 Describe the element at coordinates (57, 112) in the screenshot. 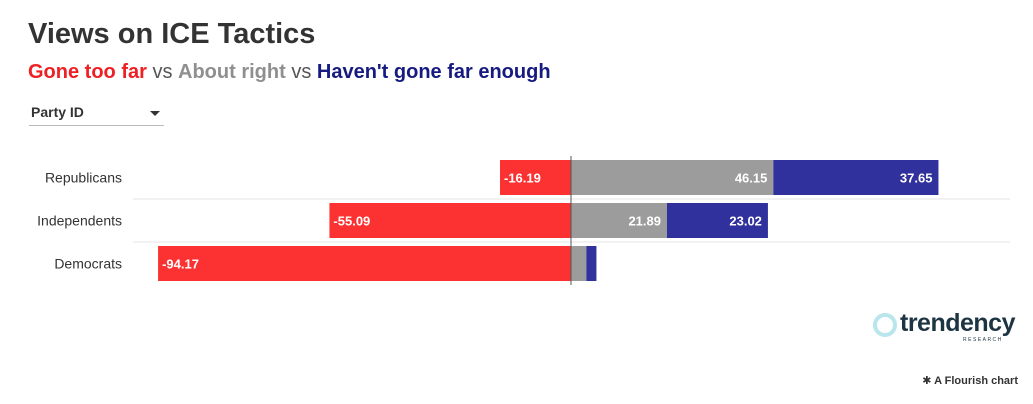

I see `dropdown-label: Party ID` at that location.